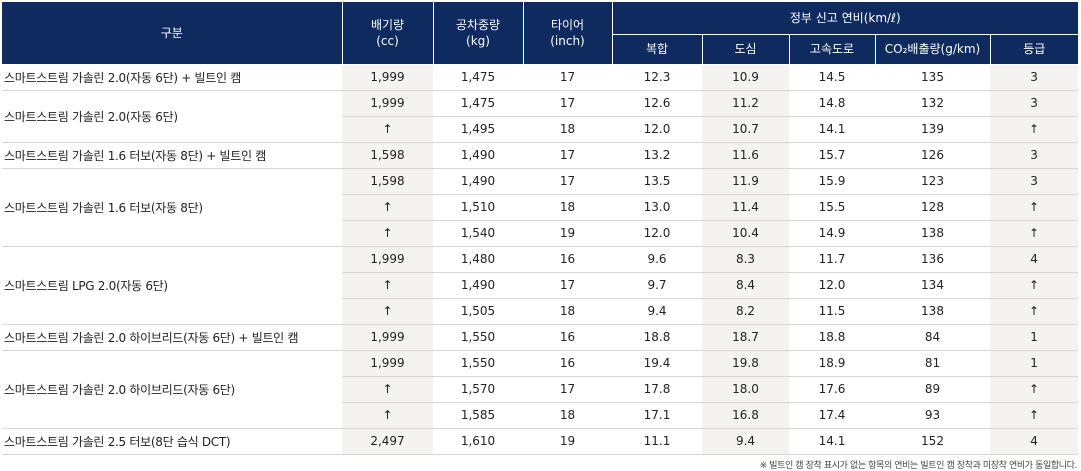 The width and height of the screenshot is (1081, 471). I want to click on col-highway: 고속도로, so click(832, 49).